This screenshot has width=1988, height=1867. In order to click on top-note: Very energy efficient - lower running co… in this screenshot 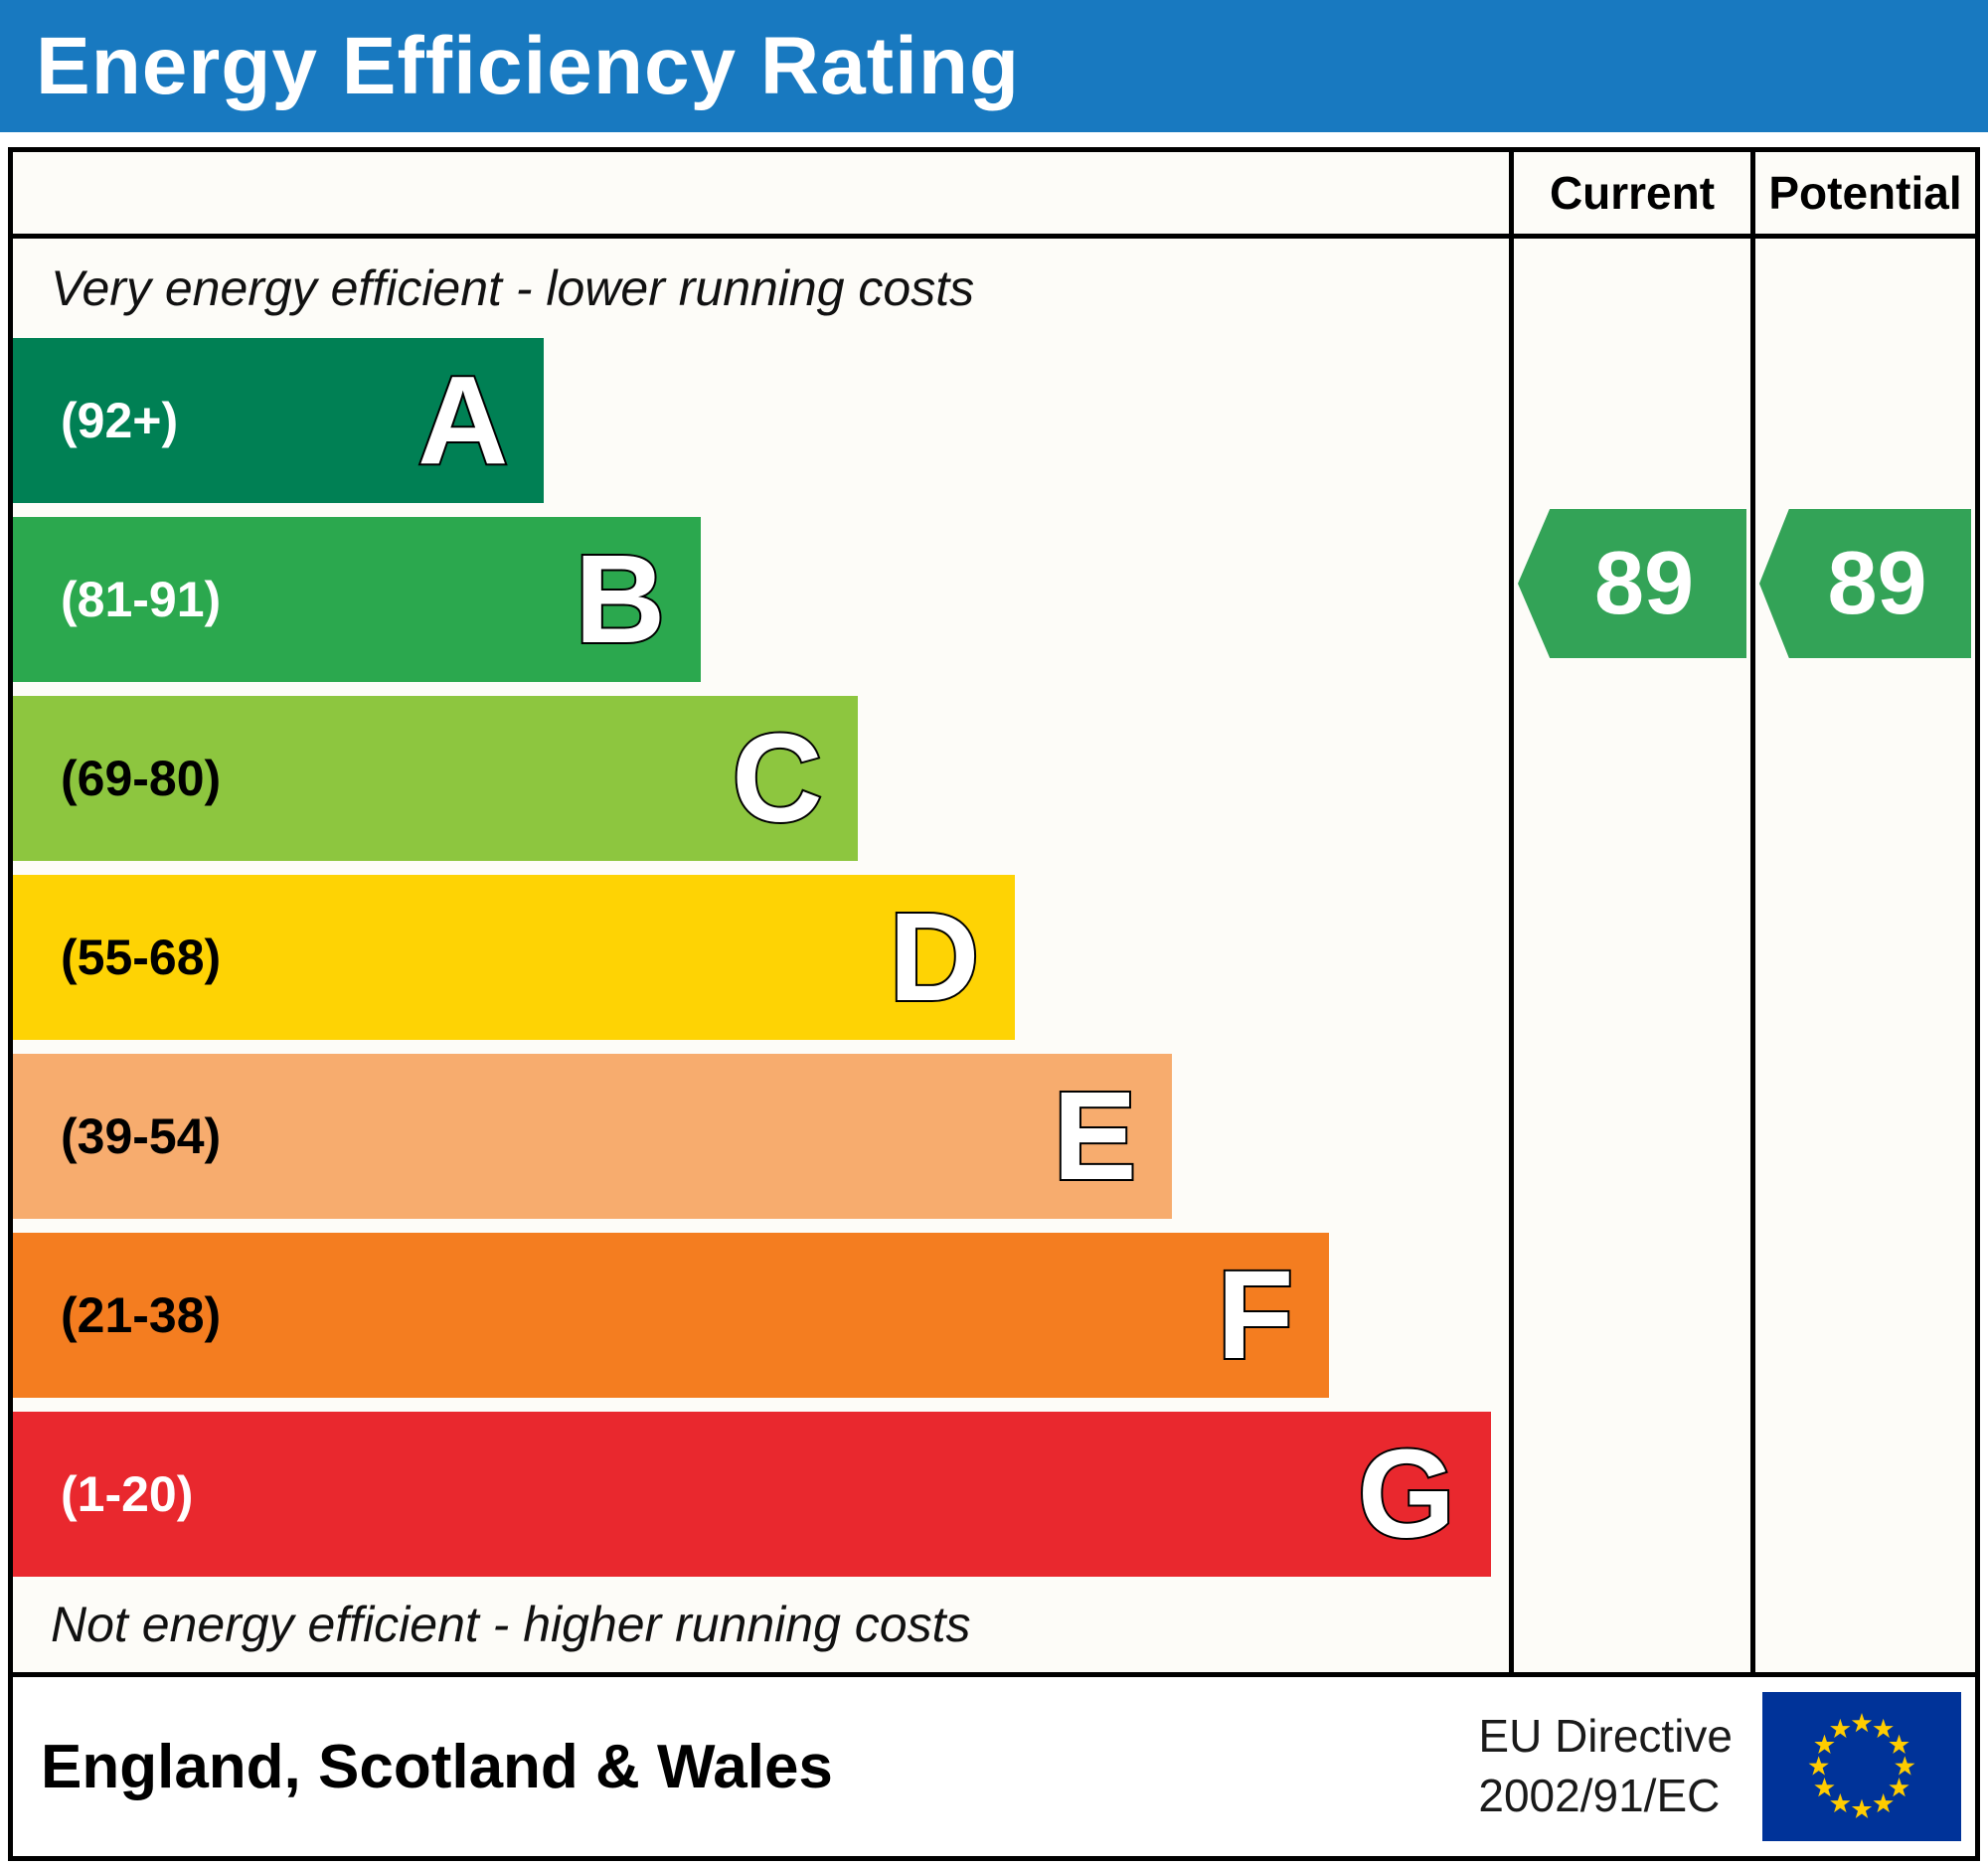, I will do `click(513, 288)`.